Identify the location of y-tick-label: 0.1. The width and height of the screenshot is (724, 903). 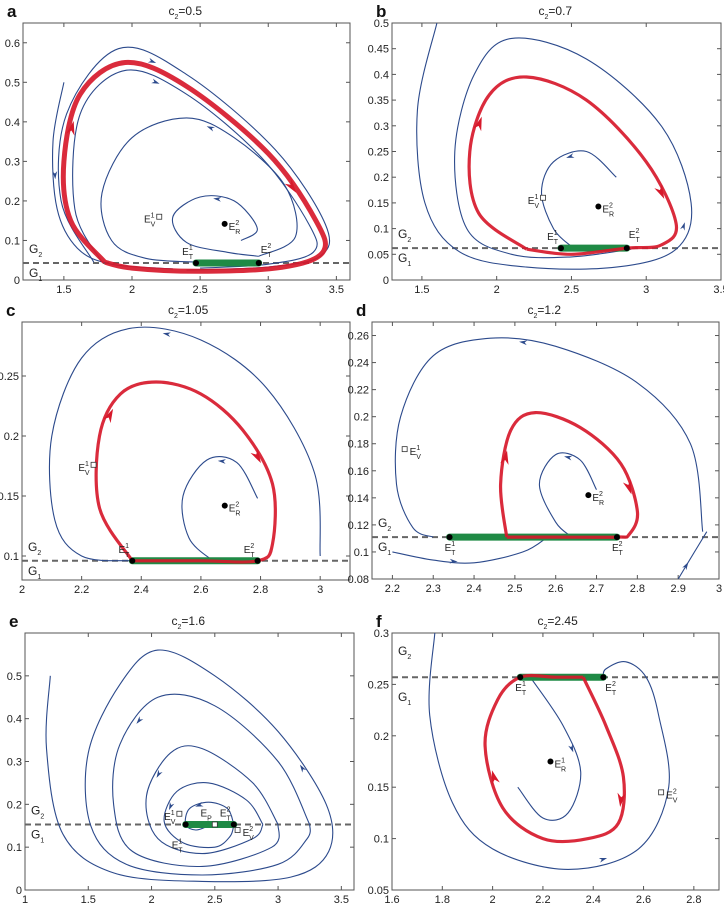
(381, 230).